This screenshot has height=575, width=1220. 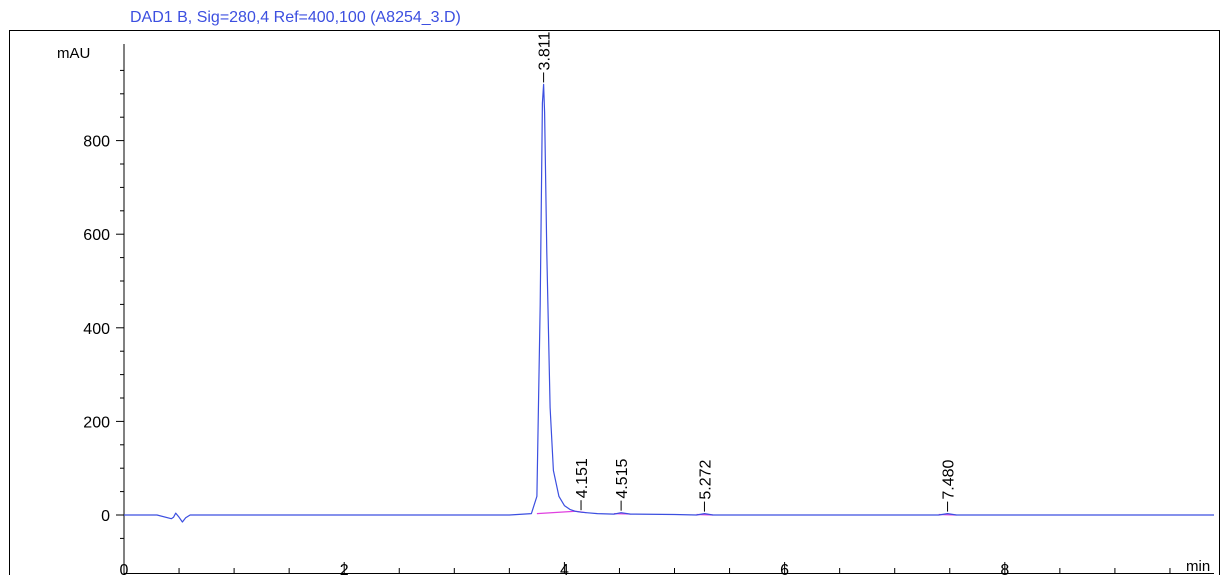 What do you see at coordinates (564, 568) in the screenshot?
I see `x-tick-label: 4` at bounding box center [564, 568].